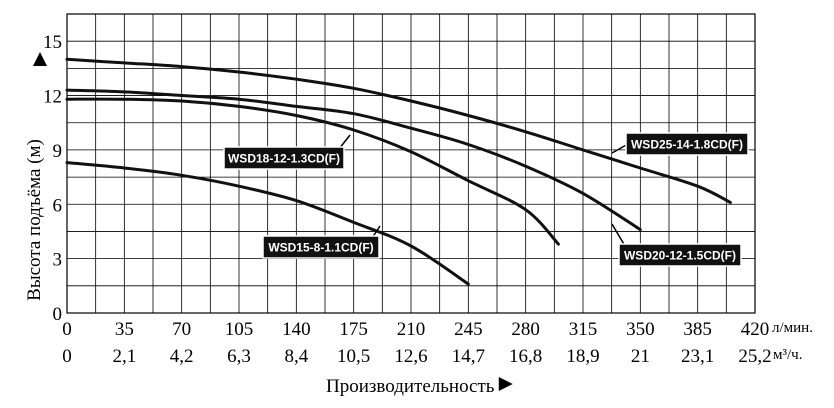 Image resolution: width=834 pixels, height=408 pixels. Describe the element at coordinates (792, 328) in the screenshot. I see `x-unit-primary: л/мин.` at that location.